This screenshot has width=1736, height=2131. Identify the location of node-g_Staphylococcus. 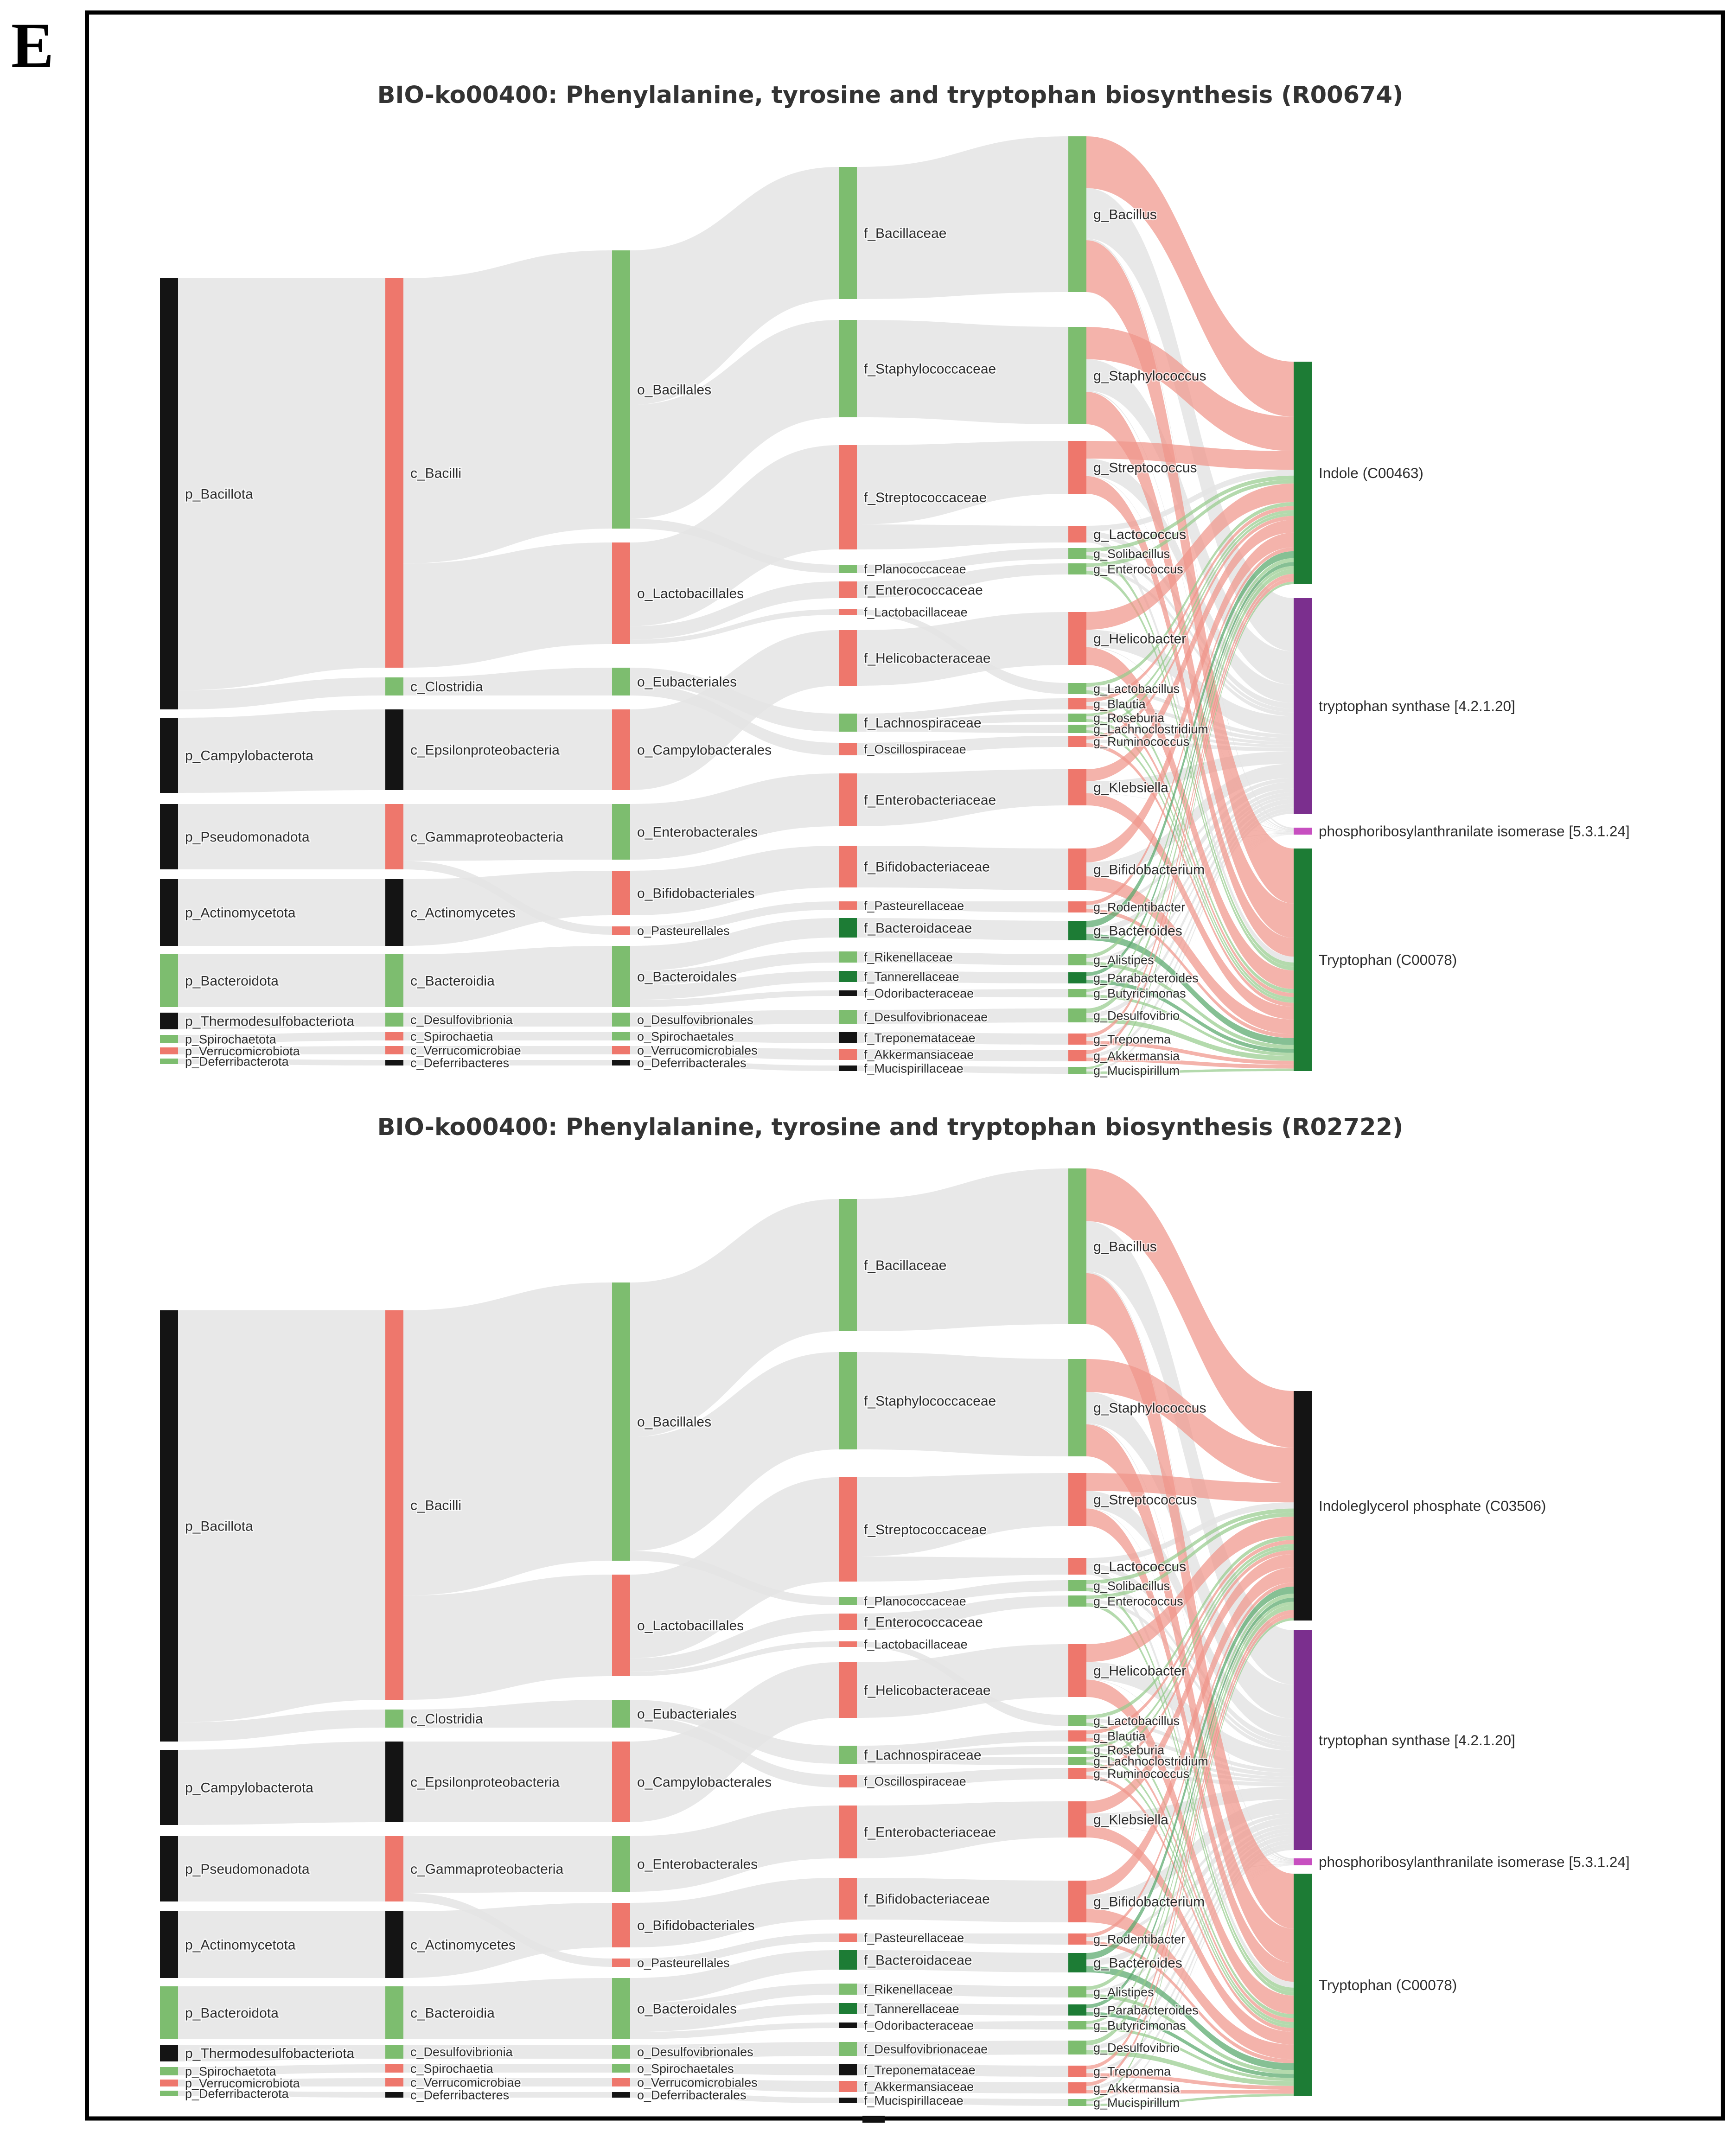
(1077, 375).